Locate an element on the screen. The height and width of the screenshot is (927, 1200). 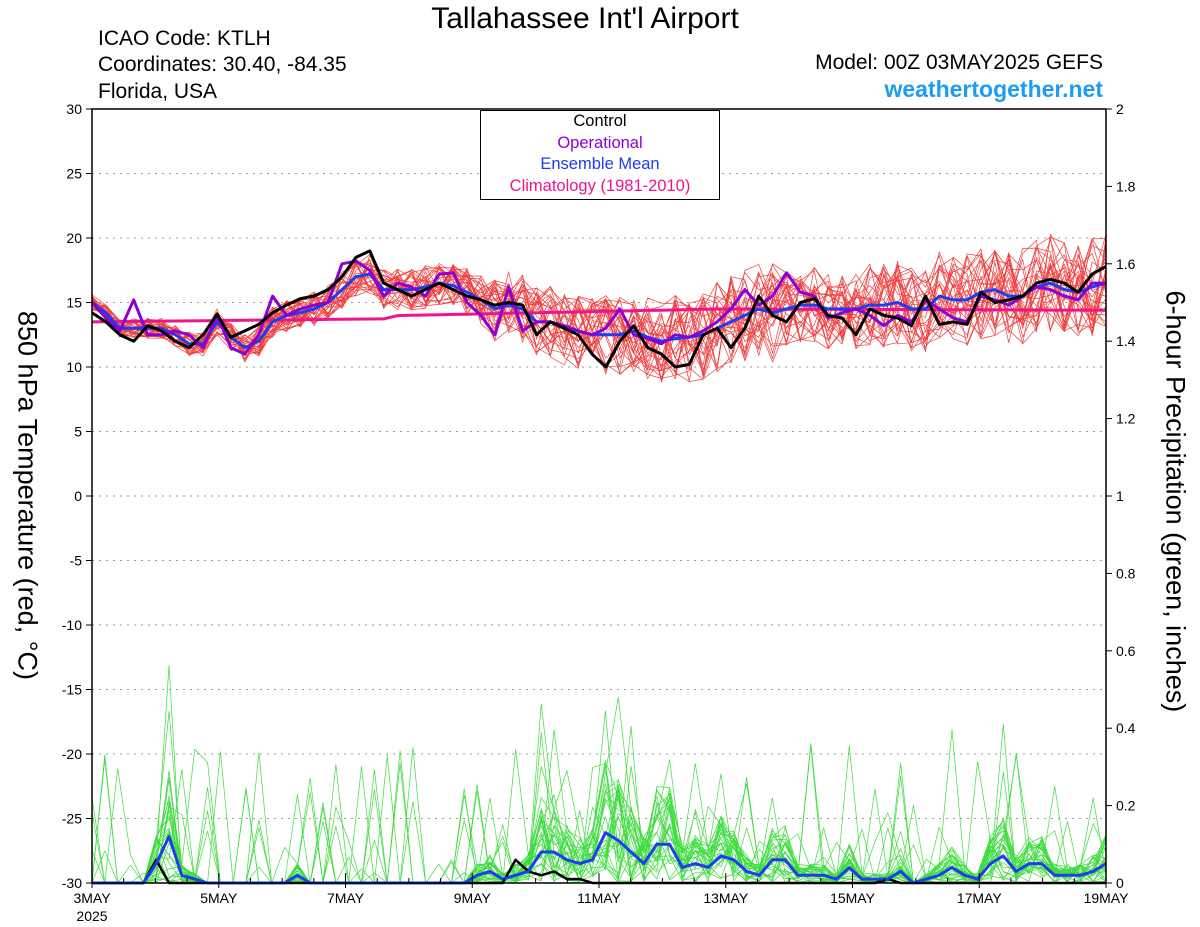
legend-climatology: Climatology (1981-2010) is located at coordinates (600, 185).